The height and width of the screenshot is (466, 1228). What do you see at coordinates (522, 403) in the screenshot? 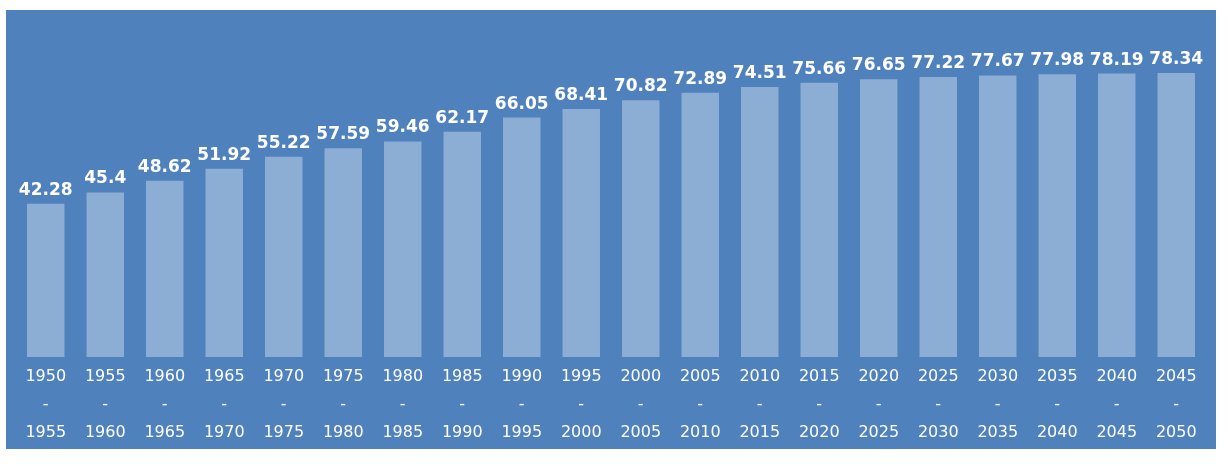
I see `x-tick-label: 1990 - 1995` at bounding box center [522, 403].